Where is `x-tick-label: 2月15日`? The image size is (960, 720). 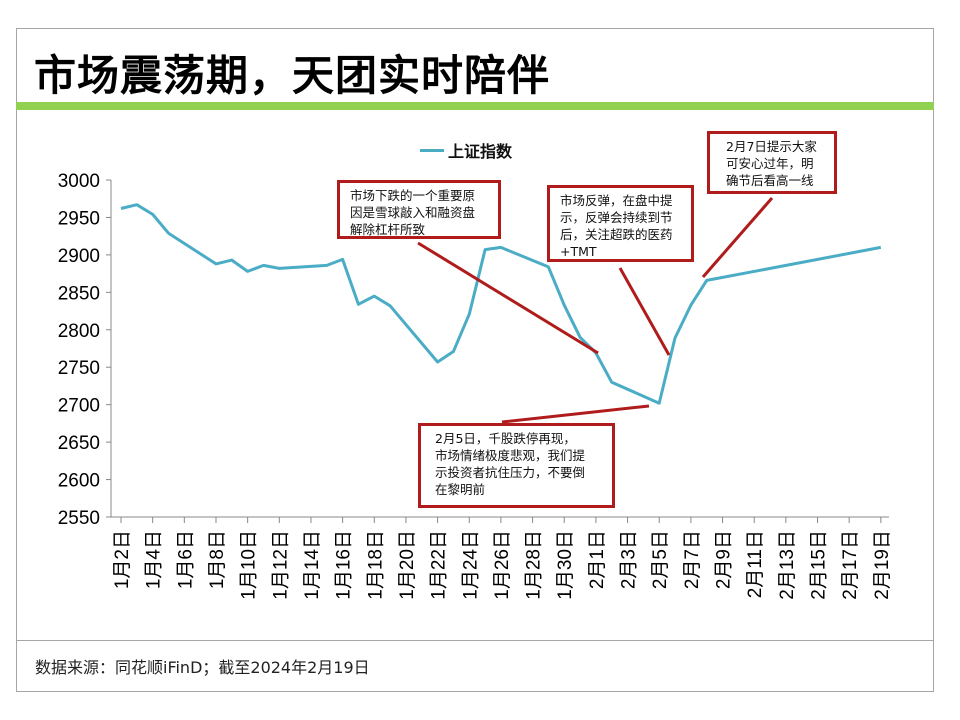 x-tick-label: 2月15日 is located at coordinates (819, 565).